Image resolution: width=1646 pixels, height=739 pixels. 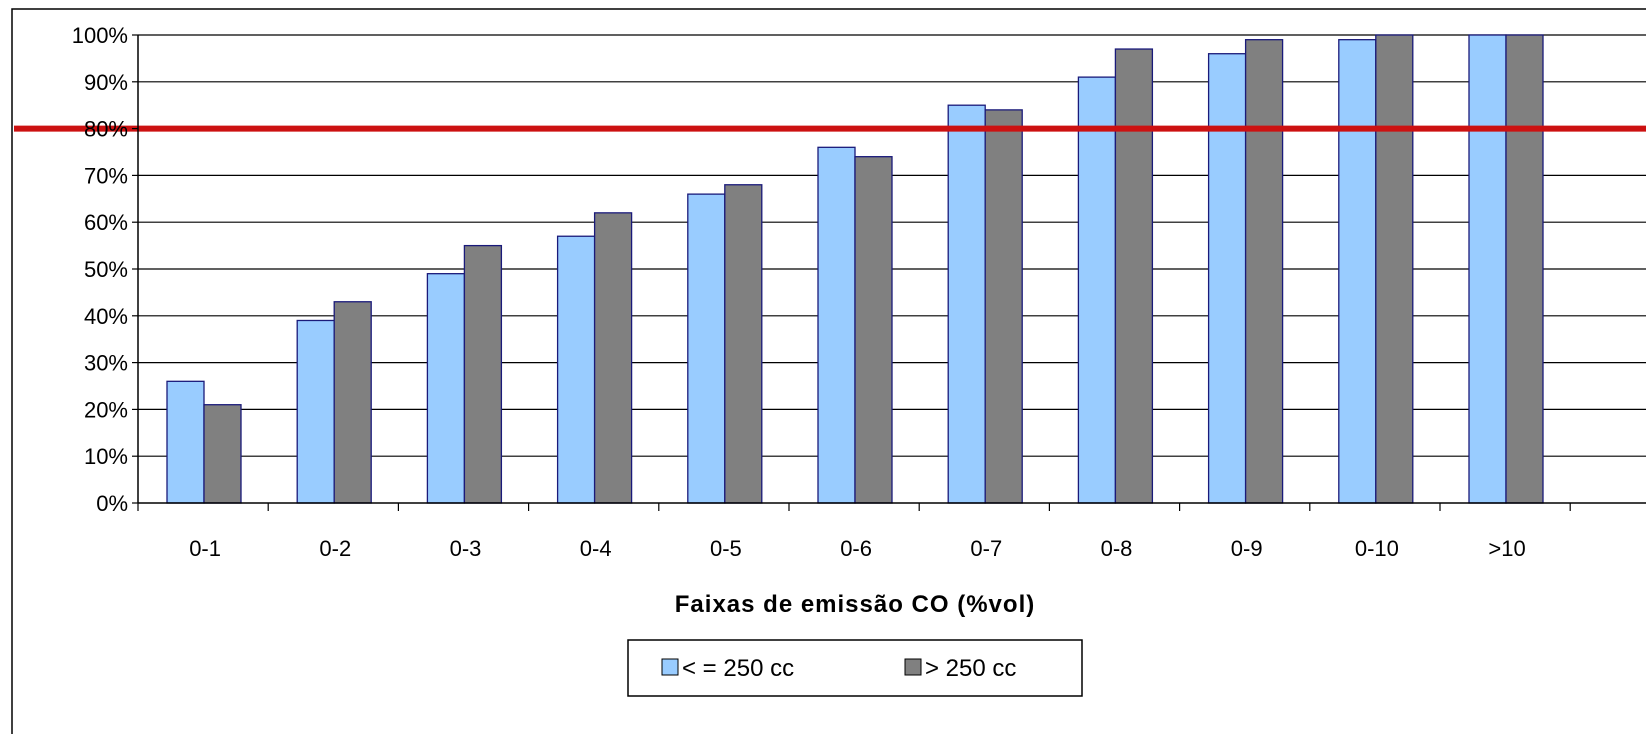 I want to click on x-tick-label: 0-9, so click(x=1247, y=548).